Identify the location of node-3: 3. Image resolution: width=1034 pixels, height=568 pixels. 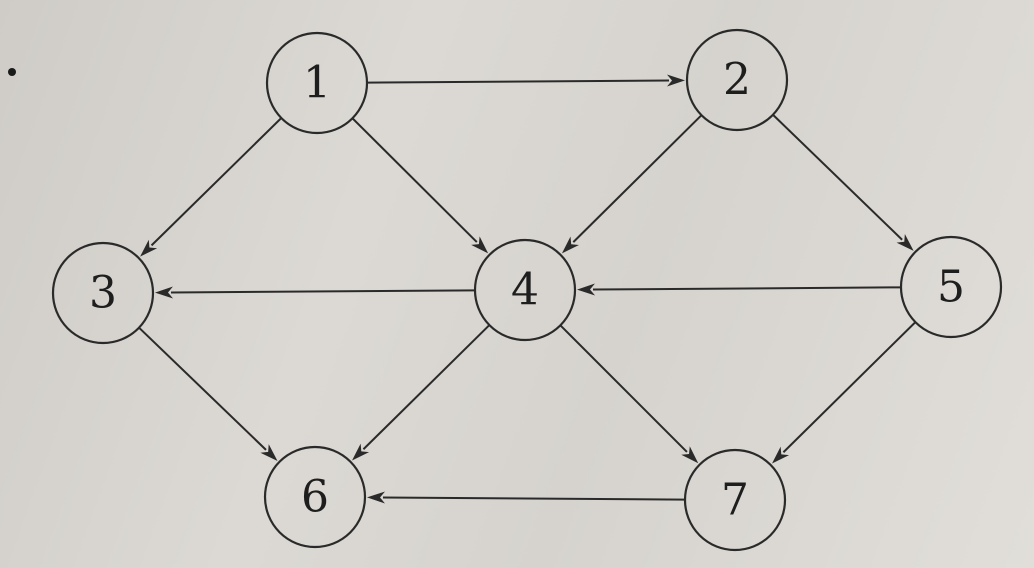
(103, 293).